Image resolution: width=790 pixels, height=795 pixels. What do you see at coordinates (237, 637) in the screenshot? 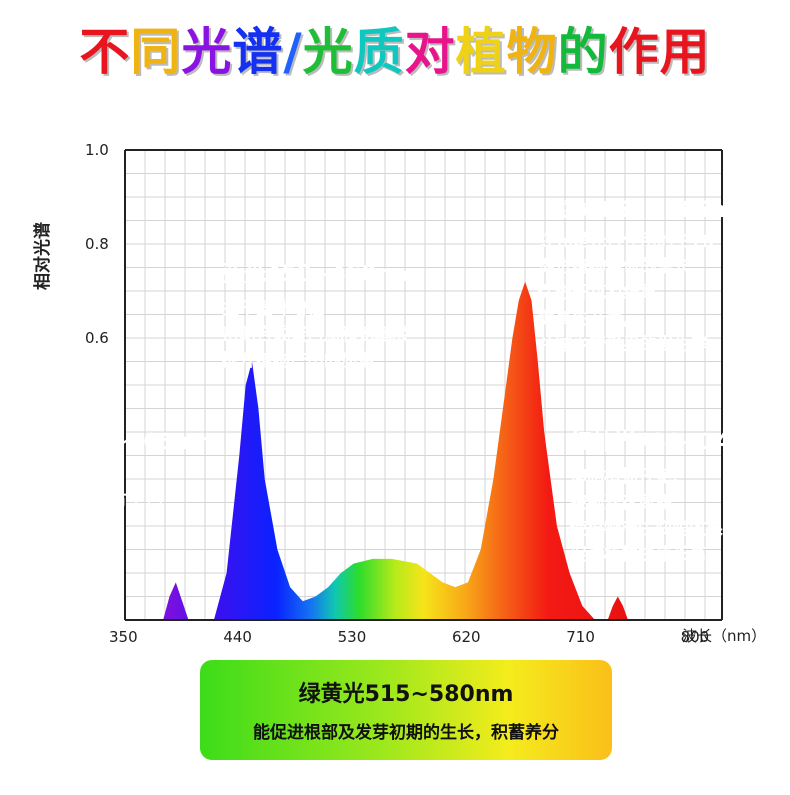
I see `x-tick-label: 440` at bounding box center [237, 637].